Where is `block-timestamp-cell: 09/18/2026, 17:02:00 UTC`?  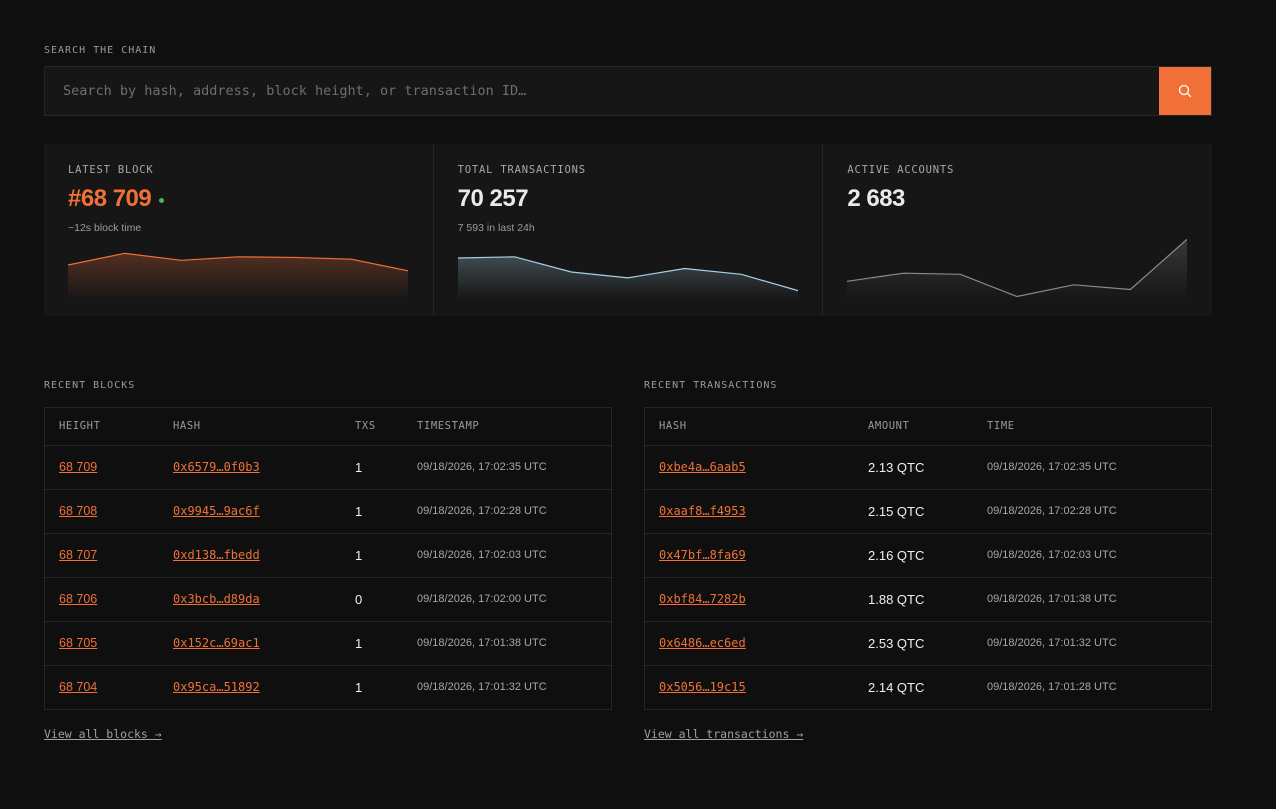 block-timestamp-cell: 09/18/2026, 17:02:00 UTC is located at coordinates (507, 599).